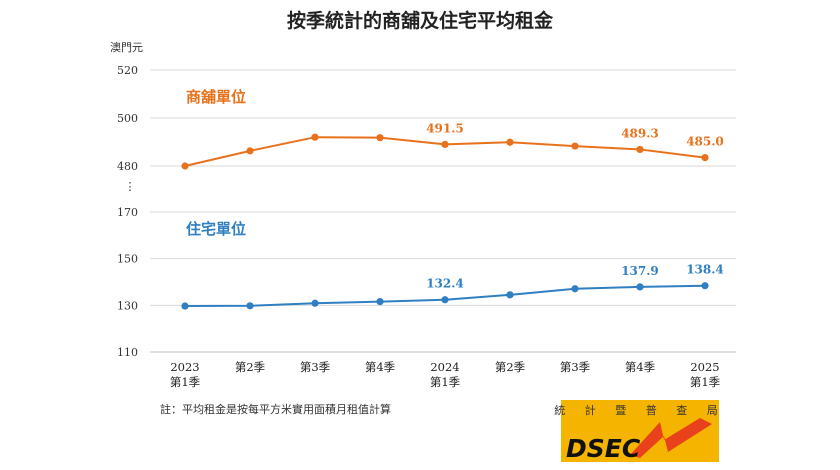 The image size is (840, 470). Describe the element at coordinates (444, 367) in the screenshot. I see `x-tick-label: 2024` at that location.